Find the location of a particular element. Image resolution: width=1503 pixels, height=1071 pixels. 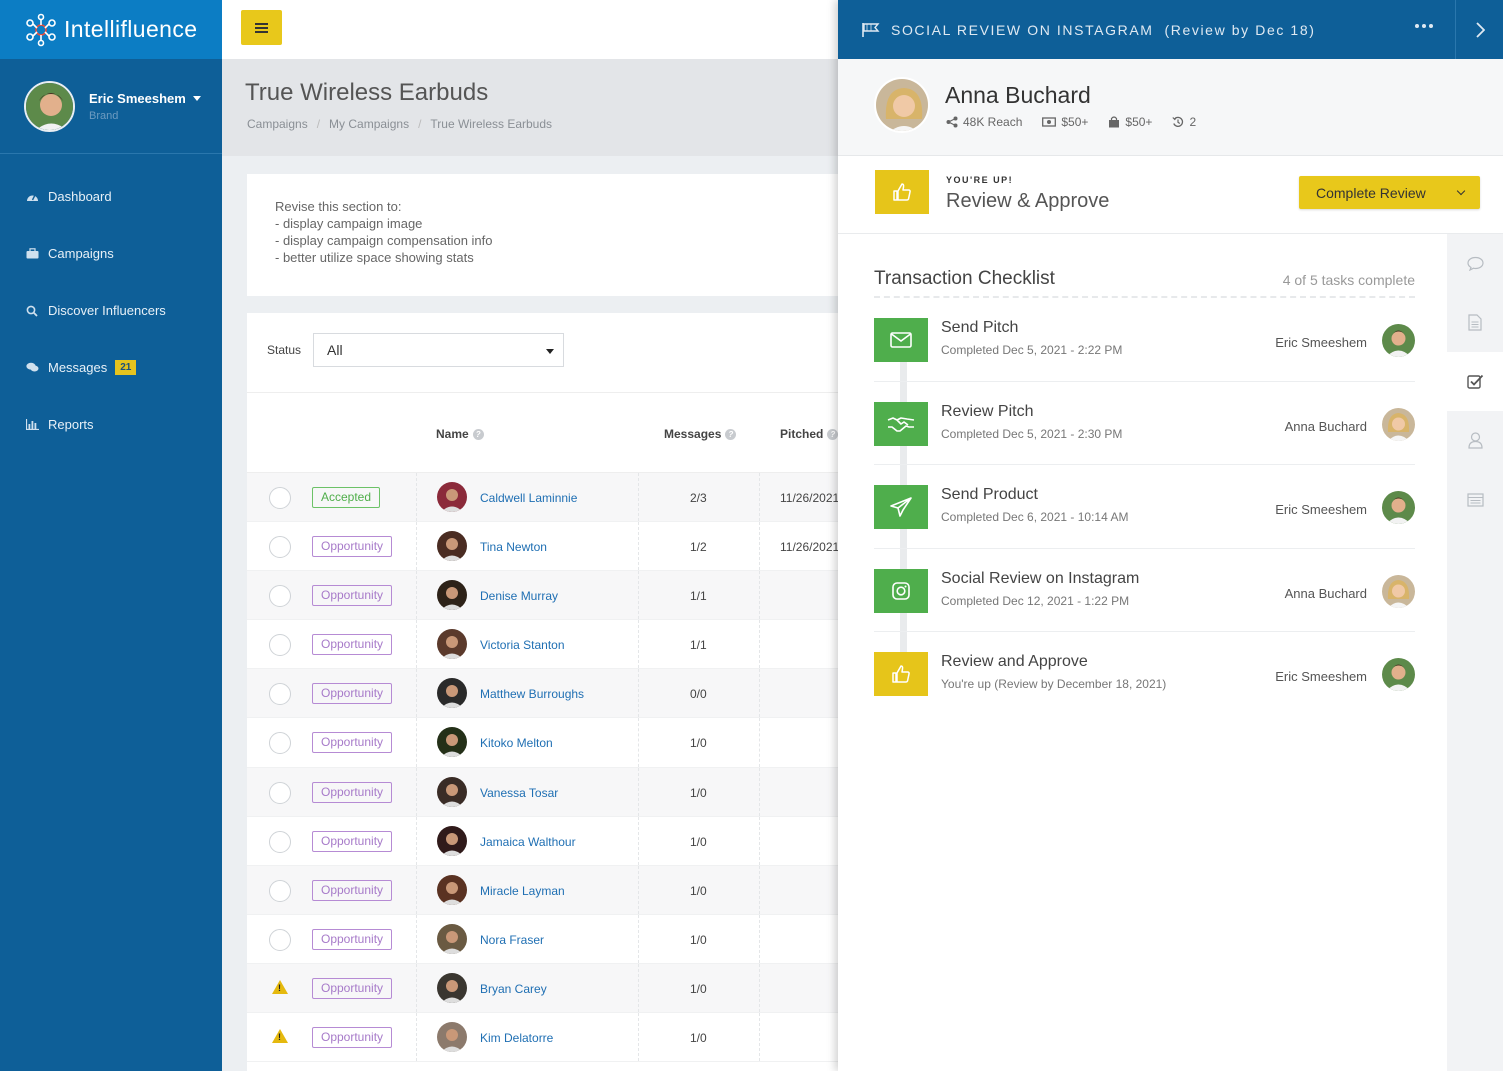

note-line: Revise this section to: is located at coordinates (338, 206).